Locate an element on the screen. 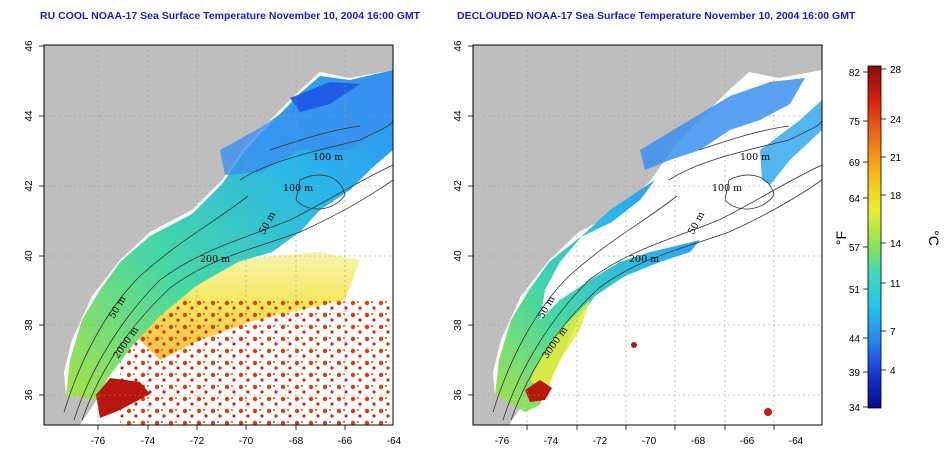 Image resolution: width=950 pixels, height=475 pixels. fahrenheit-tick-labels: 82 75 69 64 57 51 44 39 34 is located at coordinates (855, 241).